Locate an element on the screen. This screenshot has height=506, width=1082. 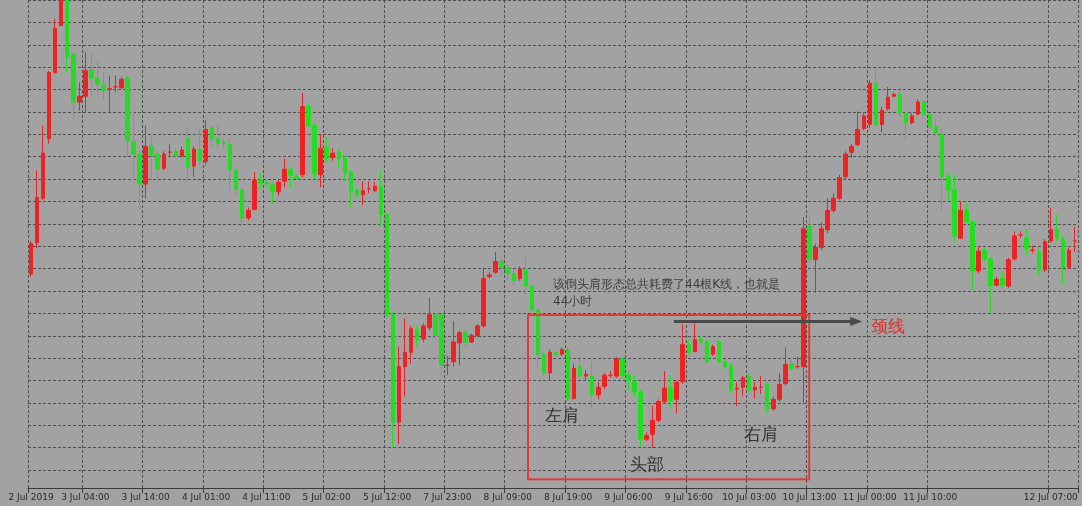
annotation: 右肩 is located at coordinates (761, 434).